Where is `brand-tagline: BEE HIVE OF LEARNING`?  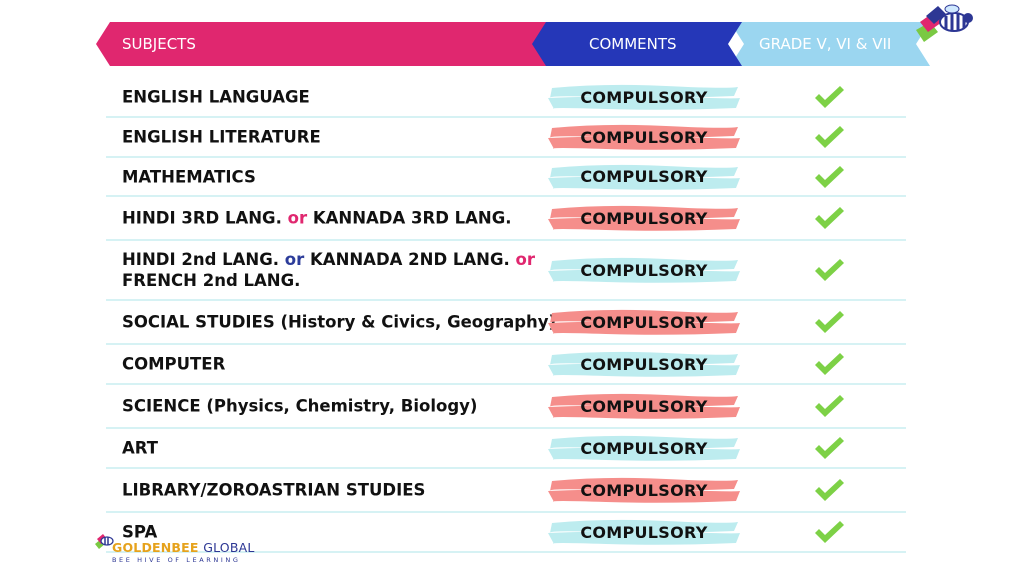 brand-tagline: BEE HIVE OF LEARNING is located at coordinates (176, 560).